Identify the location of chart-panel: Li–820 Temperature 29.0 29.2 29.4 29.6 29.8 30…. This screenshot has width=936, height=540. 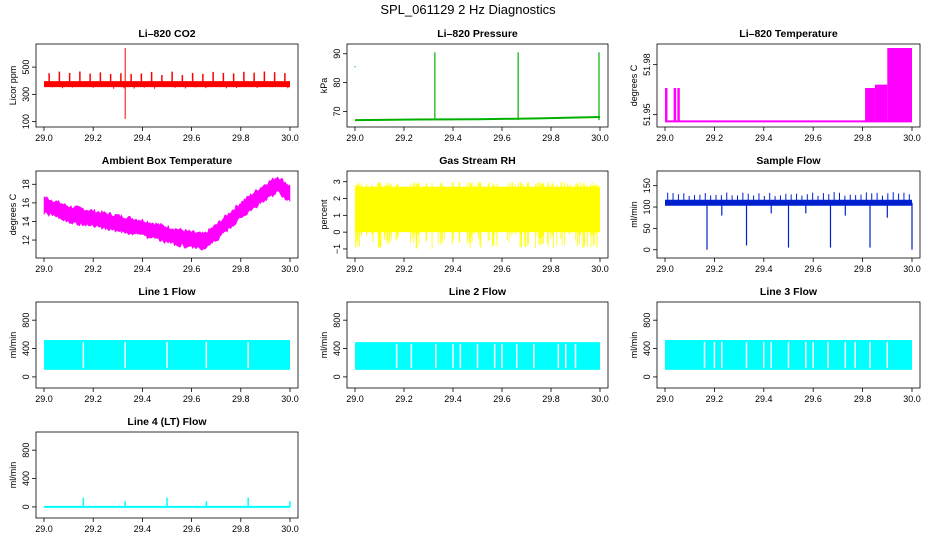
(775, 85).